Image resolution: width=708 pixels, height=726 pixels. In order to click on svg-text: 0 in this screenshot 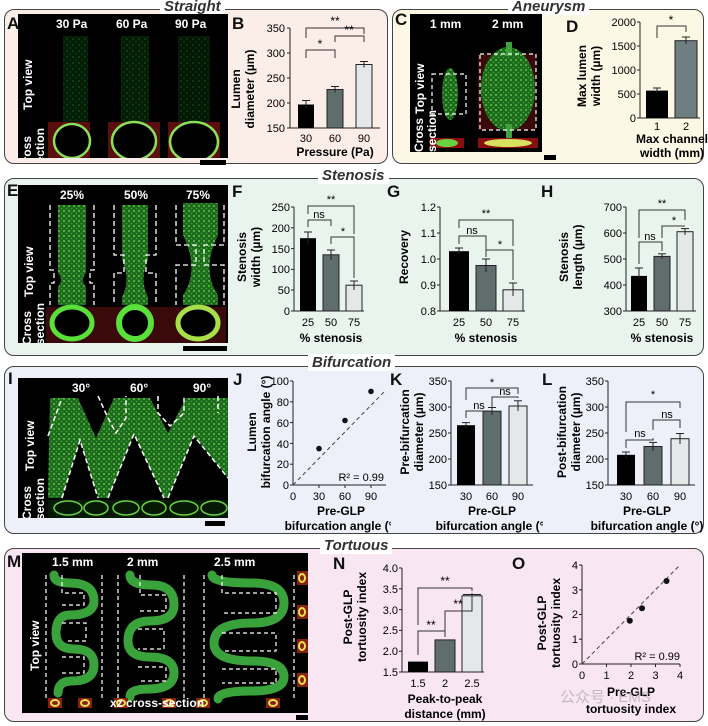, I will do `click(287, 312)`.